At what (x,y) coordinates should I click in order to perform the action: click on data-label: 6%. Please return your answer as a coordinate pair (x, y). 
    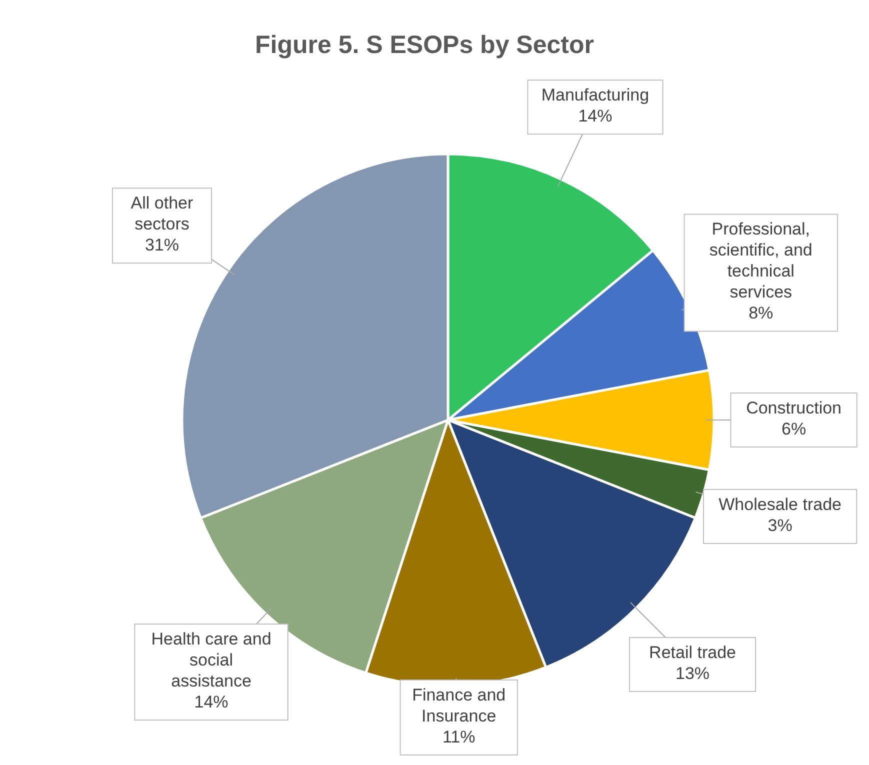
    Looking at the image, I should click on (794, 428).